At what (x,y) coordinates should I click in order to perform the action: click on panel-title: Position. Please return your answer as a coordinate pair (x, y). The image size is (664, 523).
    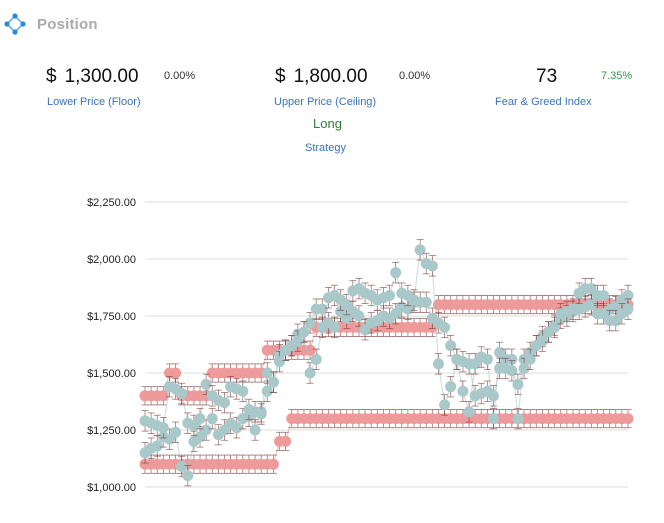
    Looking at the image, I should click on (67, 24).